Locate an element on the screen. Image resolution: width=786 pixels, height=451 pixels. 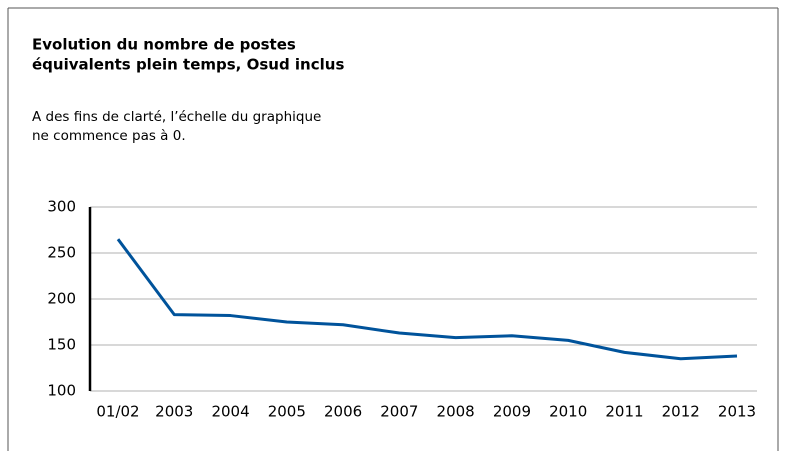
x-tick-label: 01/02 is located at coordinates (117, 412).